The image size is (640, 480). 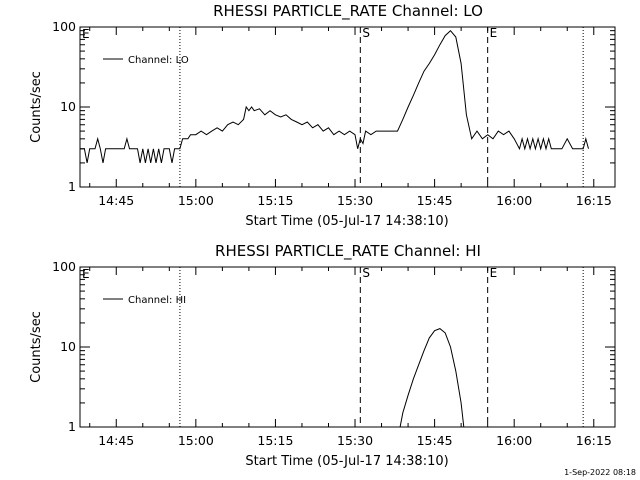 I want to click on series-line, so click(x=432, y=377).